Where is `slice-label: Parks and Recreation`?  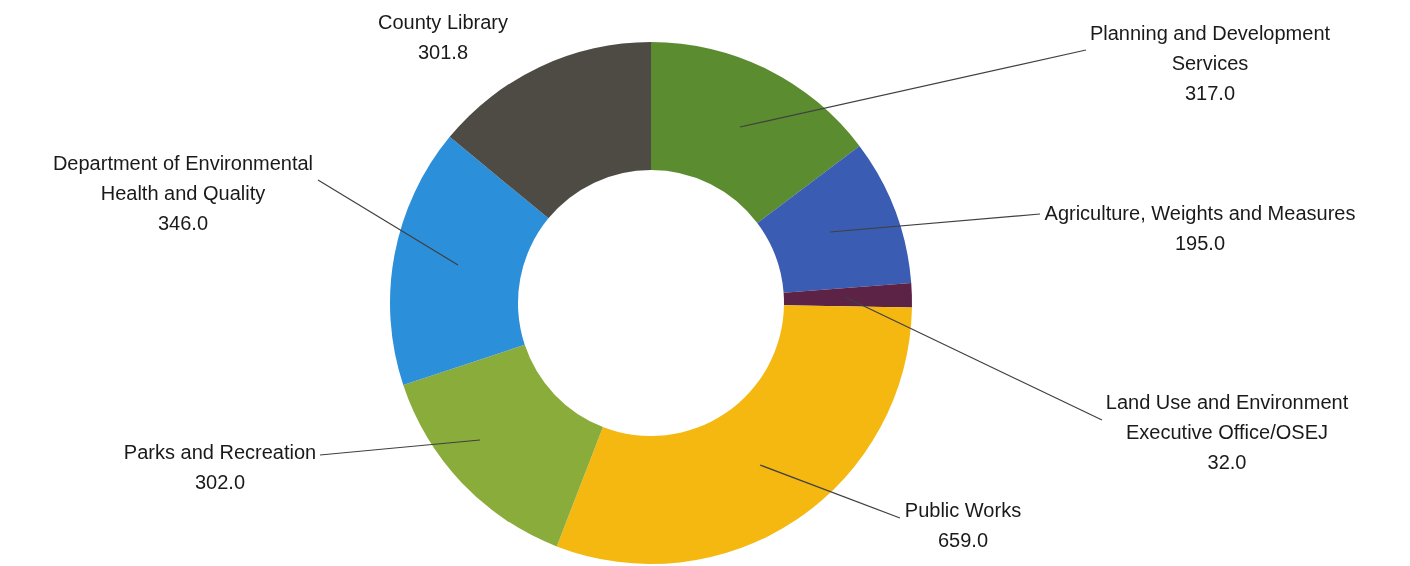
slice-label: Parks and Recreation is located at coordinates (220, 452).